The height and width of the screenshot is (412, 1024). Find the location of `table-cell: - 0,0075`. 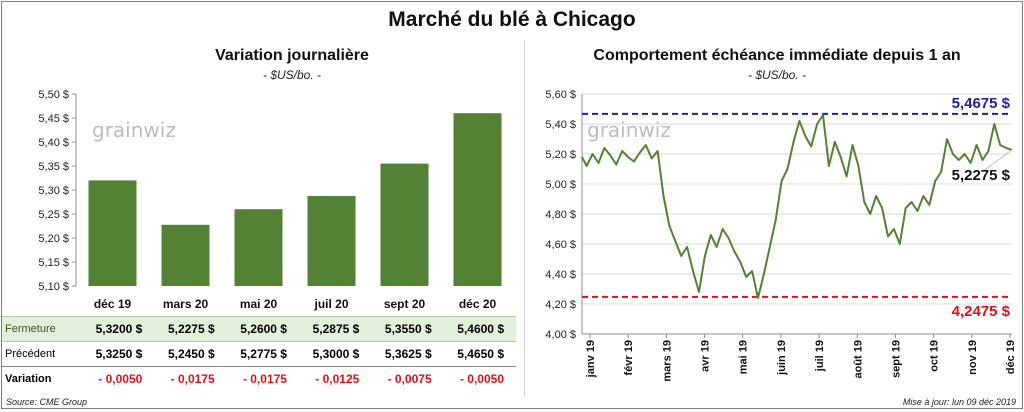

table-cell: - 0,0075 is located at coordinates (407, 378).